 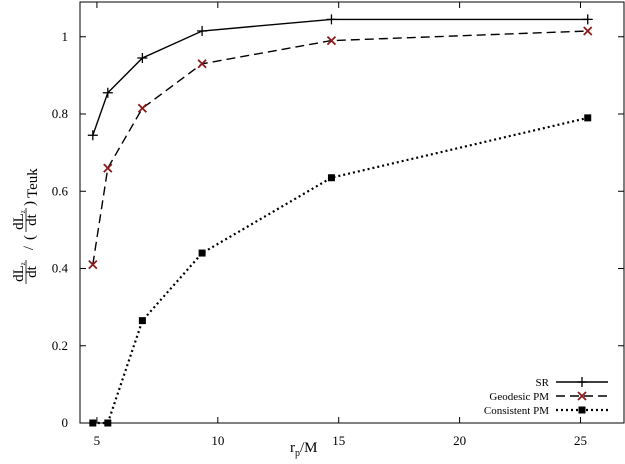 I want to click on y-tick-label: 0.2, so click(x=60, y=345).